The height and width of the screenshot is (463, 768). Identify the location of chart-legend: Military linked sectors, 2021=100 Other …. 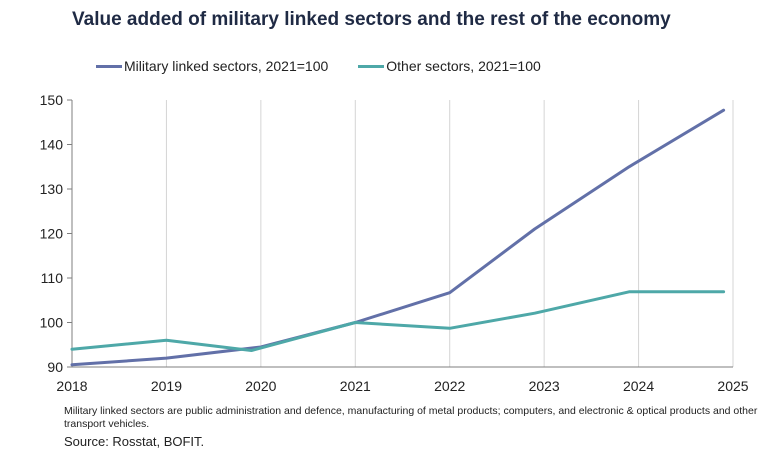
(333, 66).